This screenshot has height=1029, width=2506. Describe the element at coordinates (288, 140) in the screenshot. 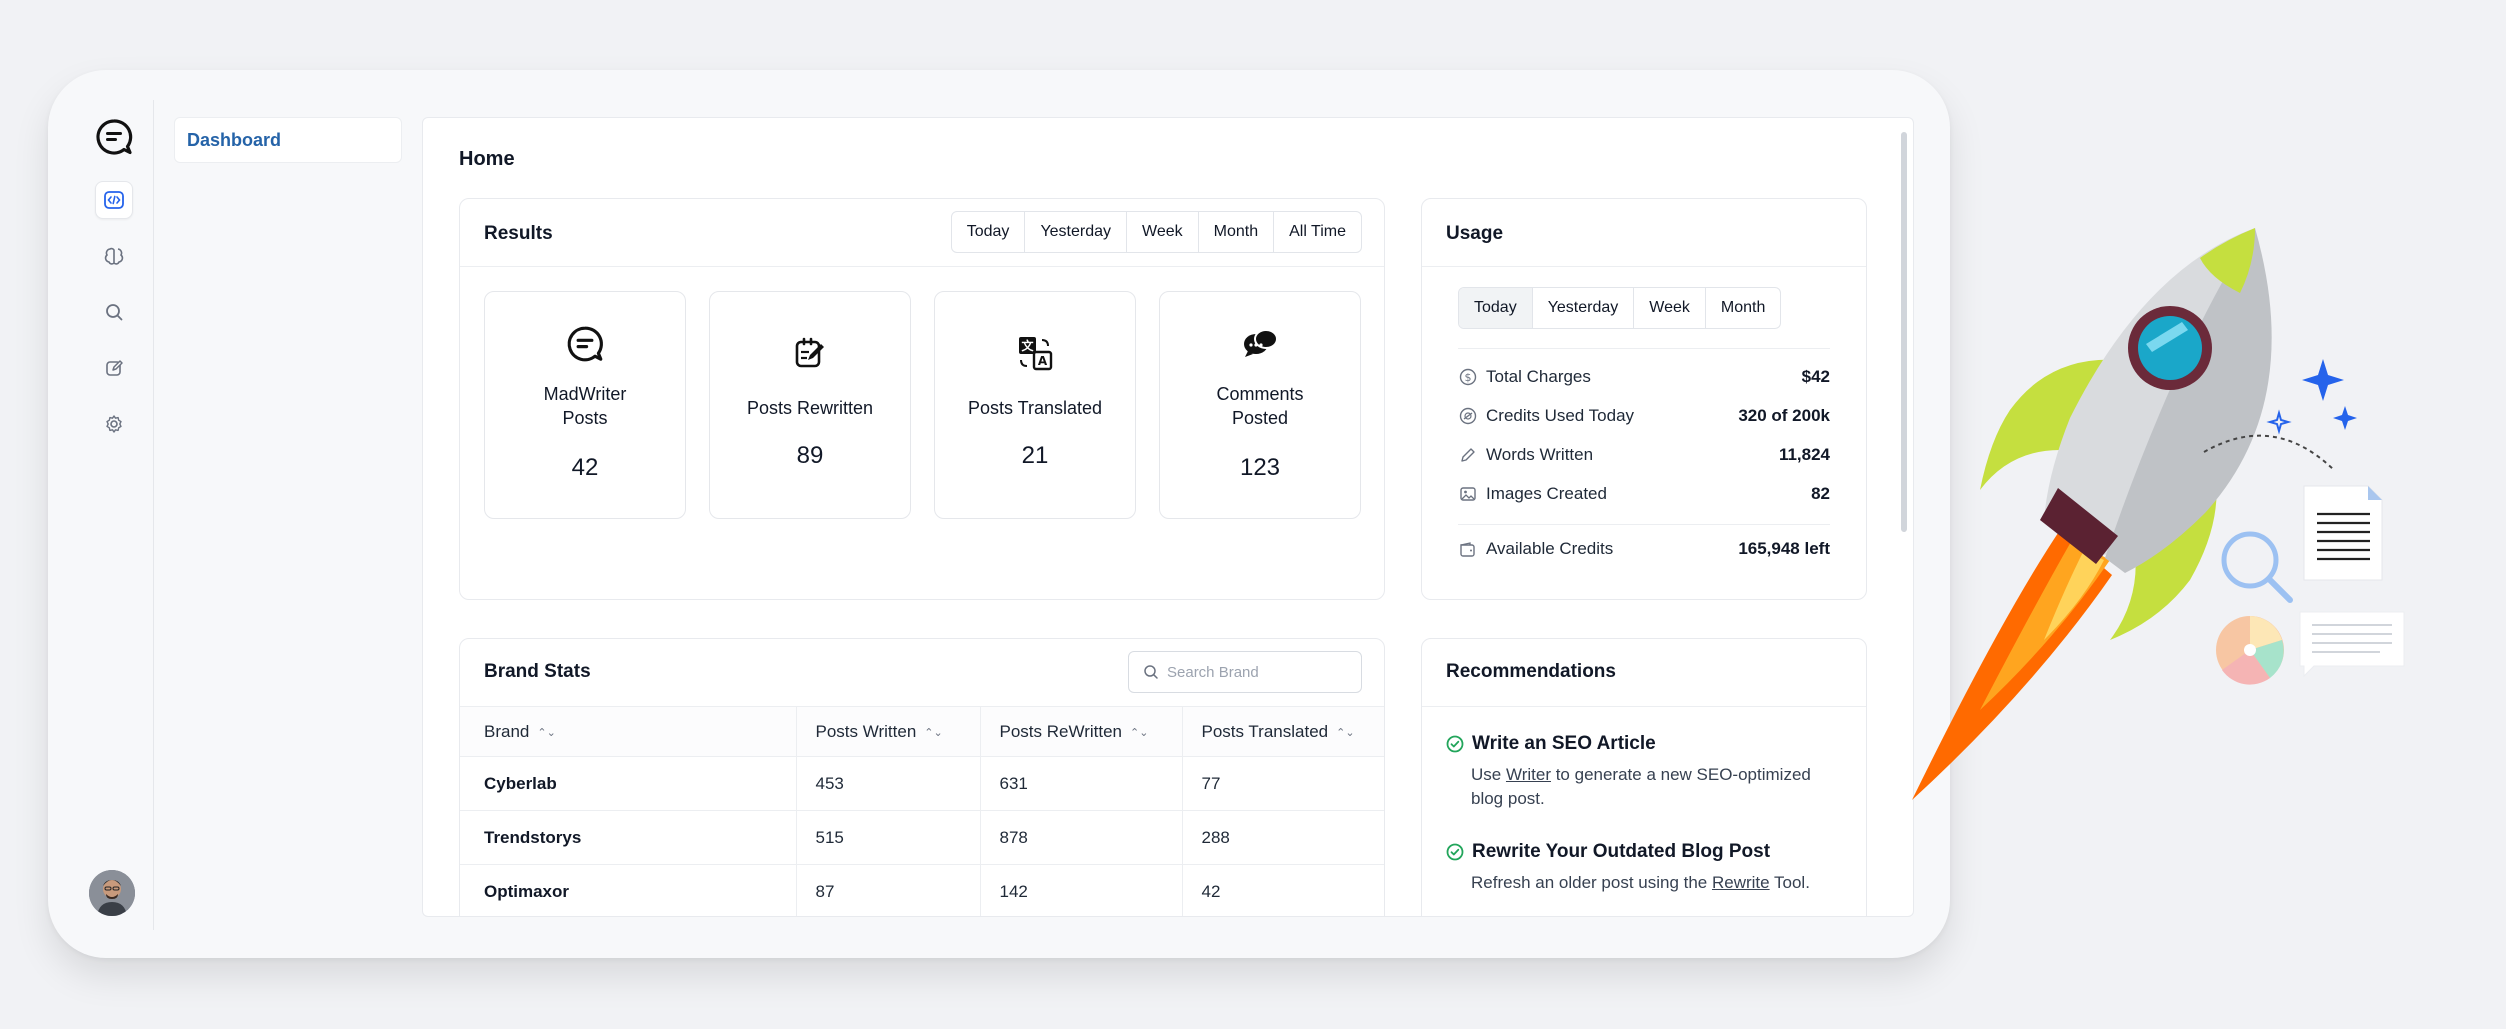

I see `subnav-item-dashboard: Dashboard` at that location.